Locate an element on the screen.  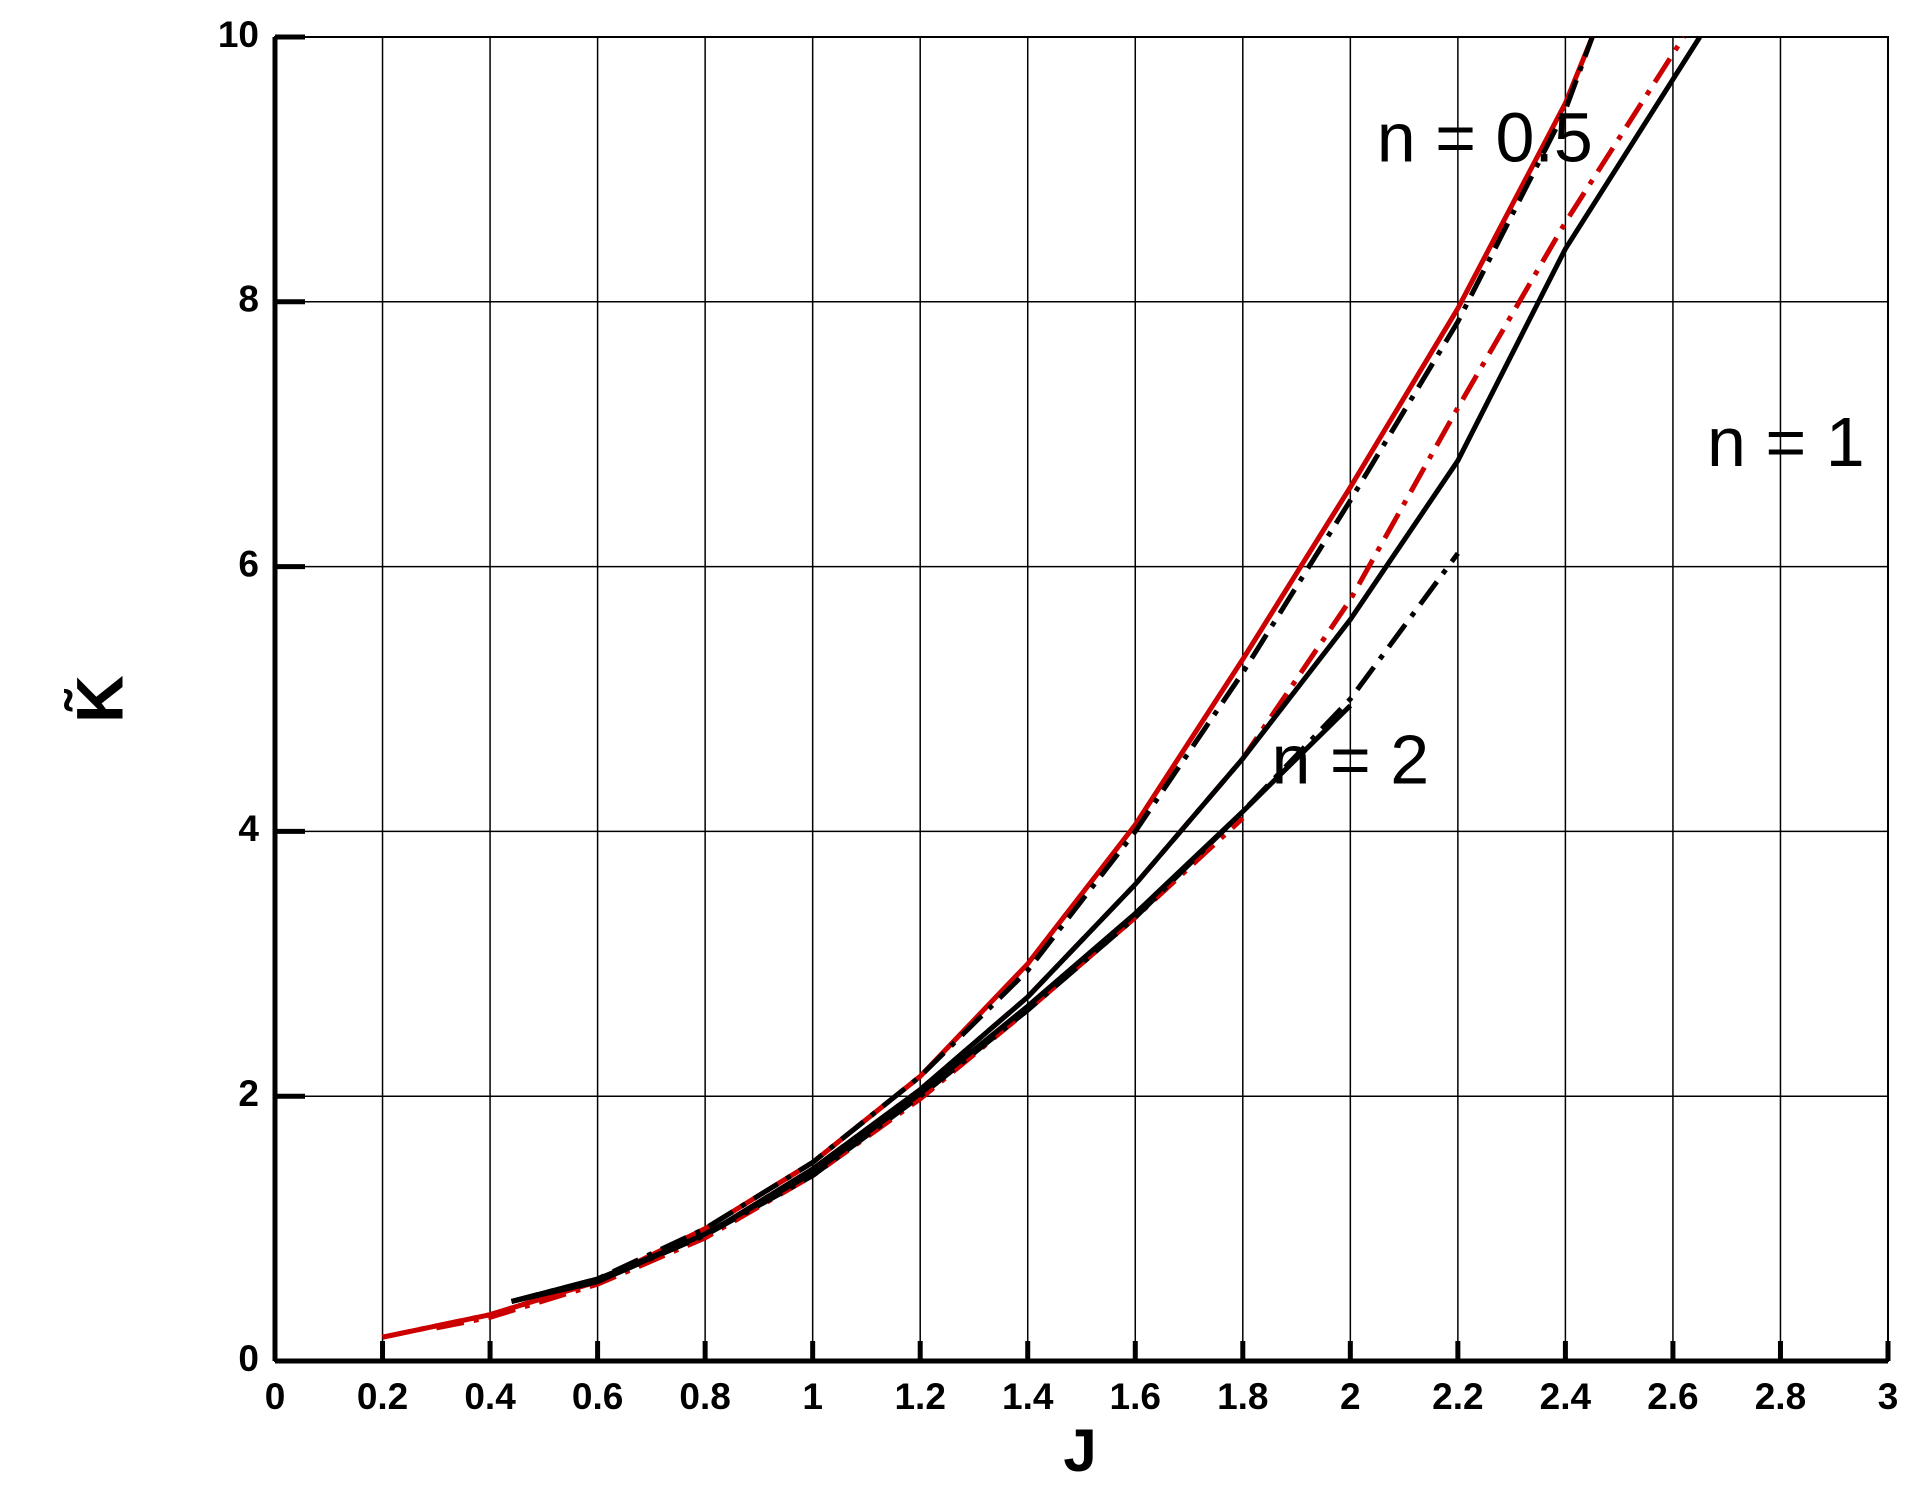
x-tick-label: 1.8 is located at coordinates (1242, 1396).